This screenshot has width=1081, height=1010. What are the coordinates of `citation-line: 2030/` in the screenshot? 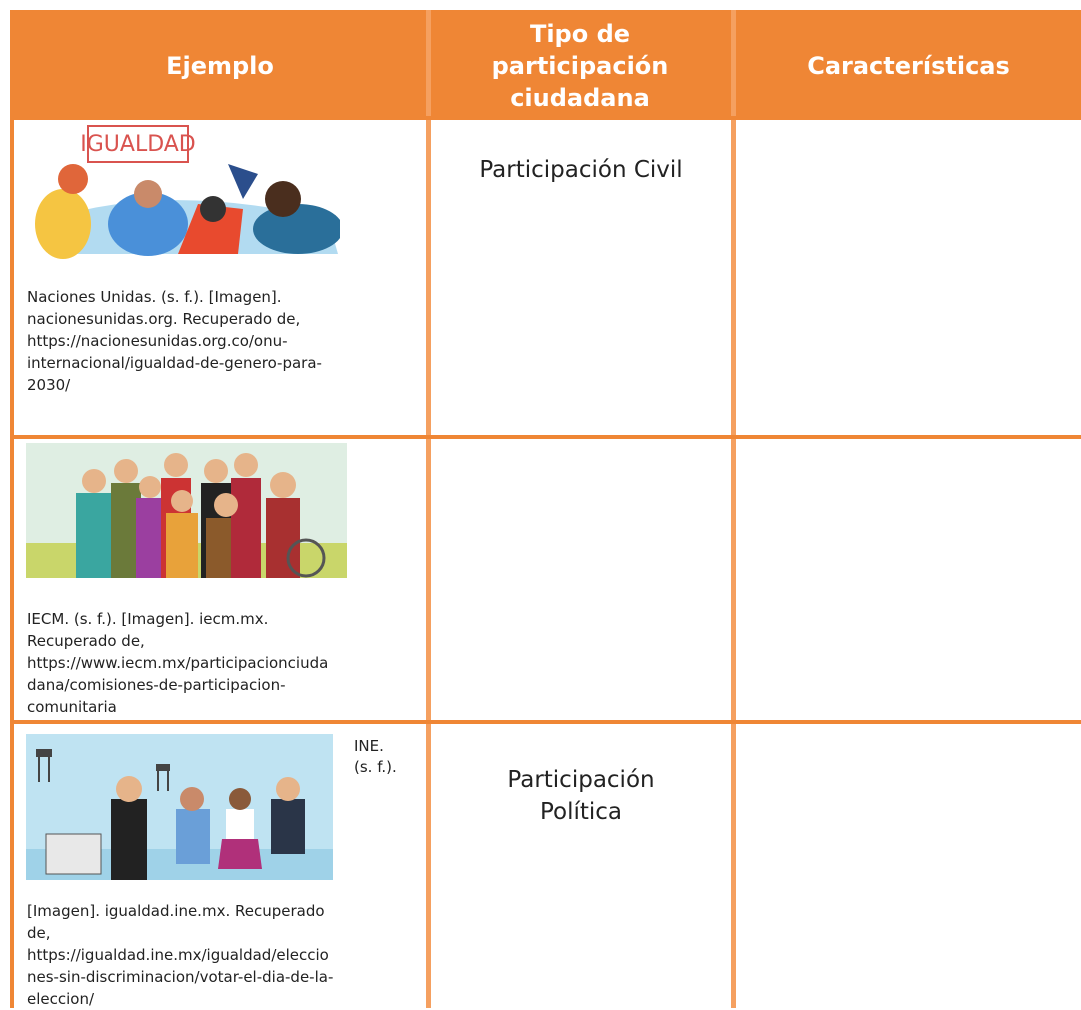 It's located at (49, 385).